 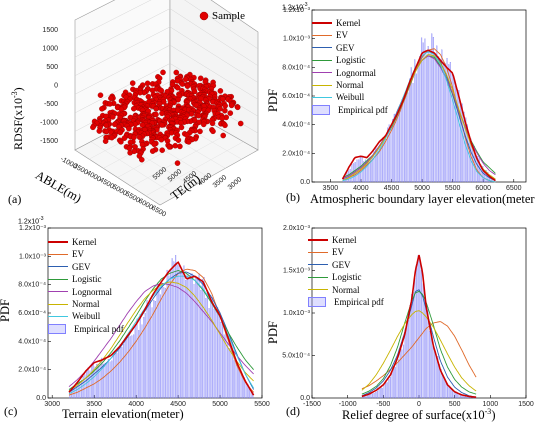 What do you see at coordinates (322, 23) in the screenshot?
I see `legend-swatch-kernel` at bounding box center [322, 23].